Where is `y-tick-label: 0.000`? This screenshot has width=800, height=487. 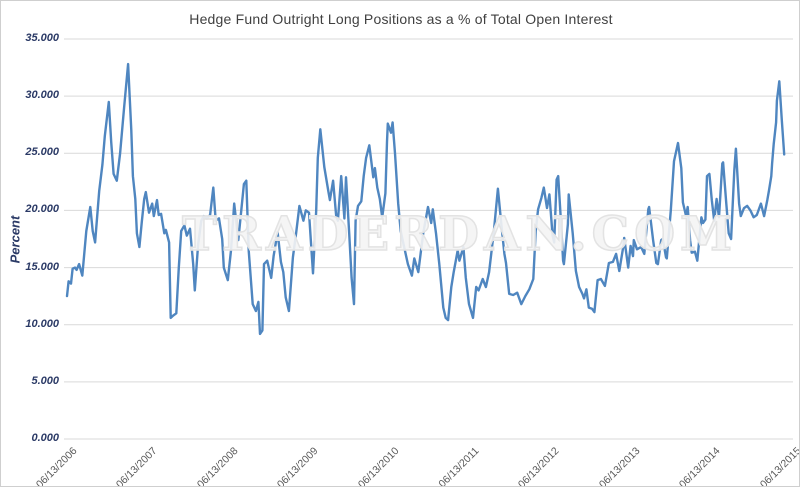 y-tick-label: 0.000 is located at coordinates (45, 438).